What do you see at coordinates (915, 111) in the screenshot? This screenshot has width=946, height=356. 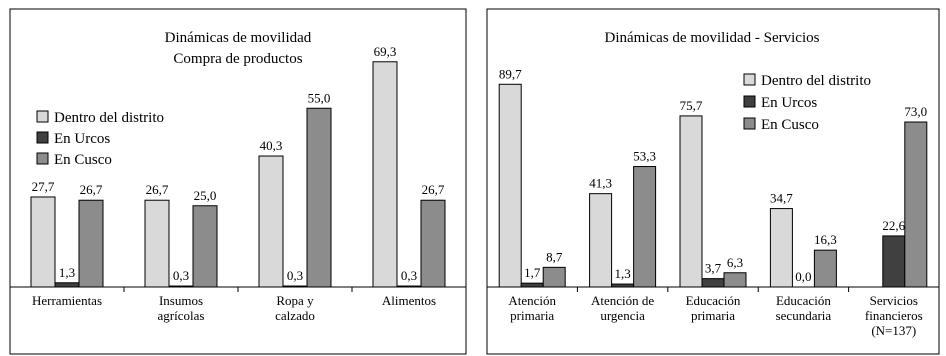 I see `chart2-data-label: 73,0` at bounding box center [915, 111].